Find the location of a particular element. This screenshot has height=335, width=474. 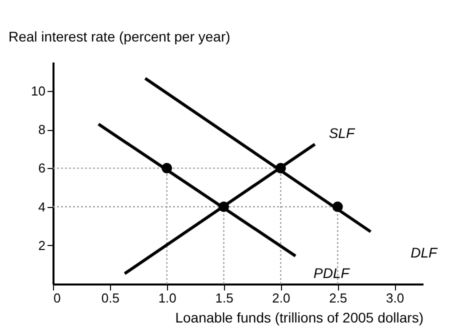

y-tick-label: 10 is located at coordinates (38, 90).